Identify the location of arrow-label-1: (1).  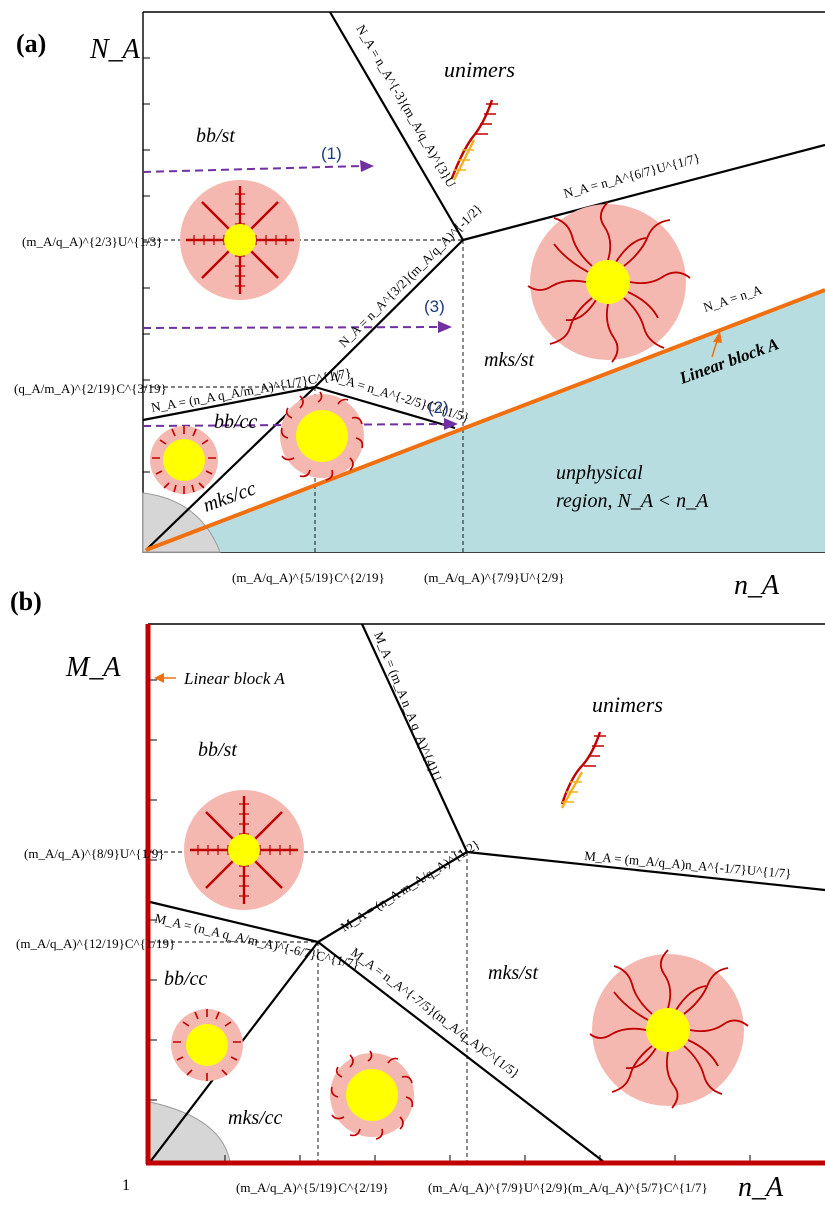
(331, 153).